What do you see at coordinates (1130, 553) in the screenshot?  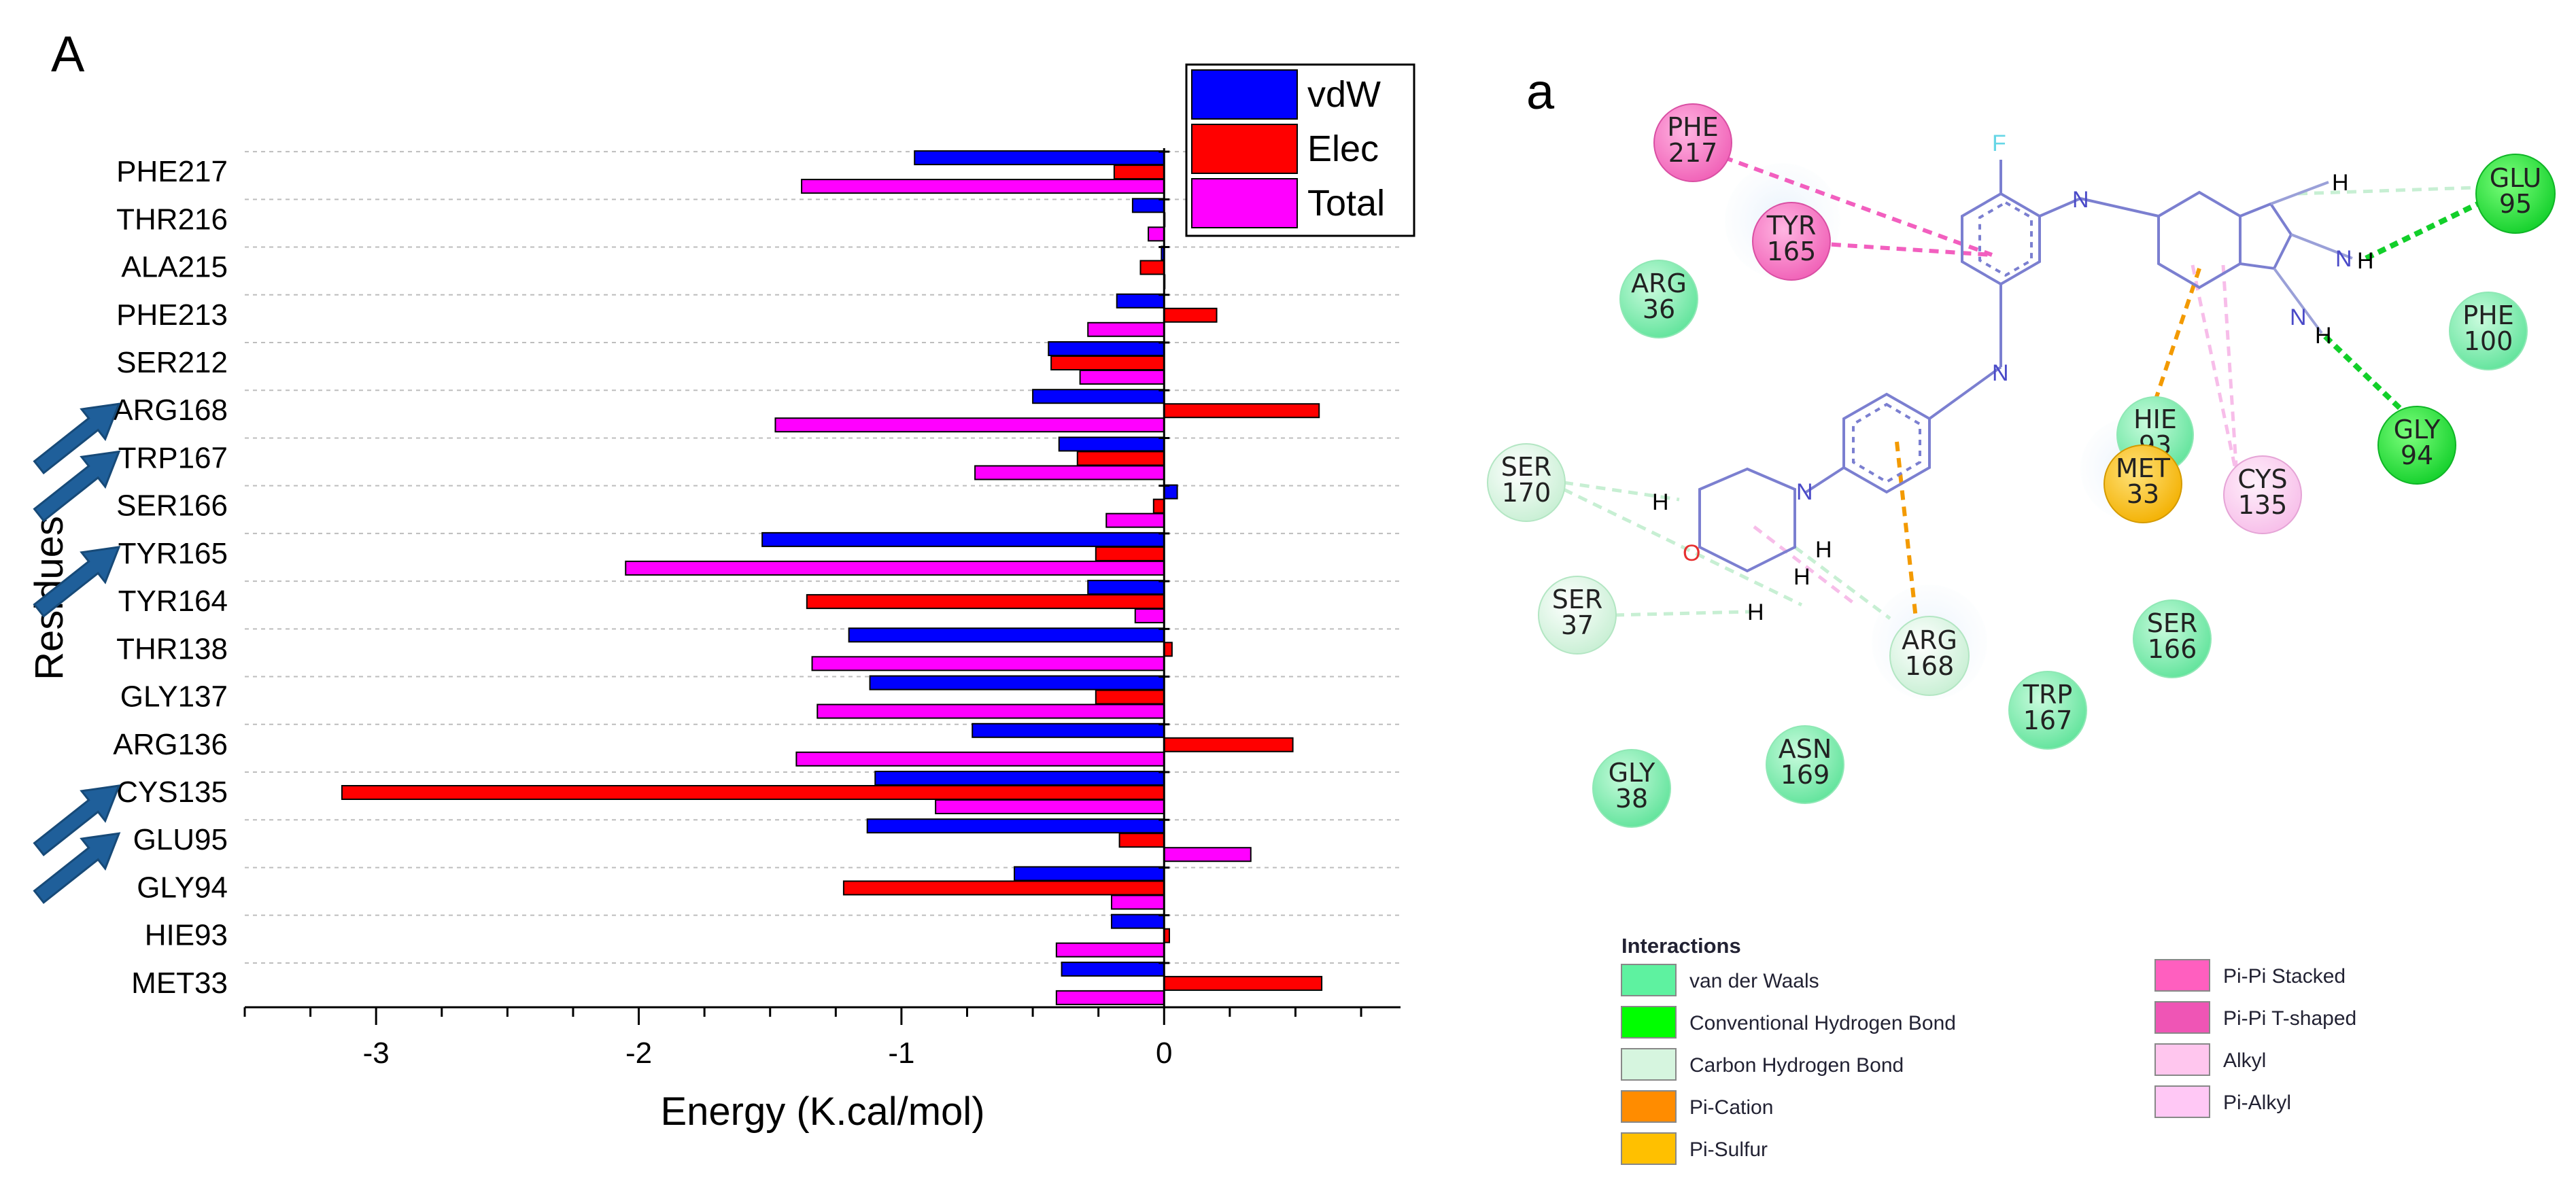 I see `bar-elec-tyr165` at bounding box center [1130, 553].